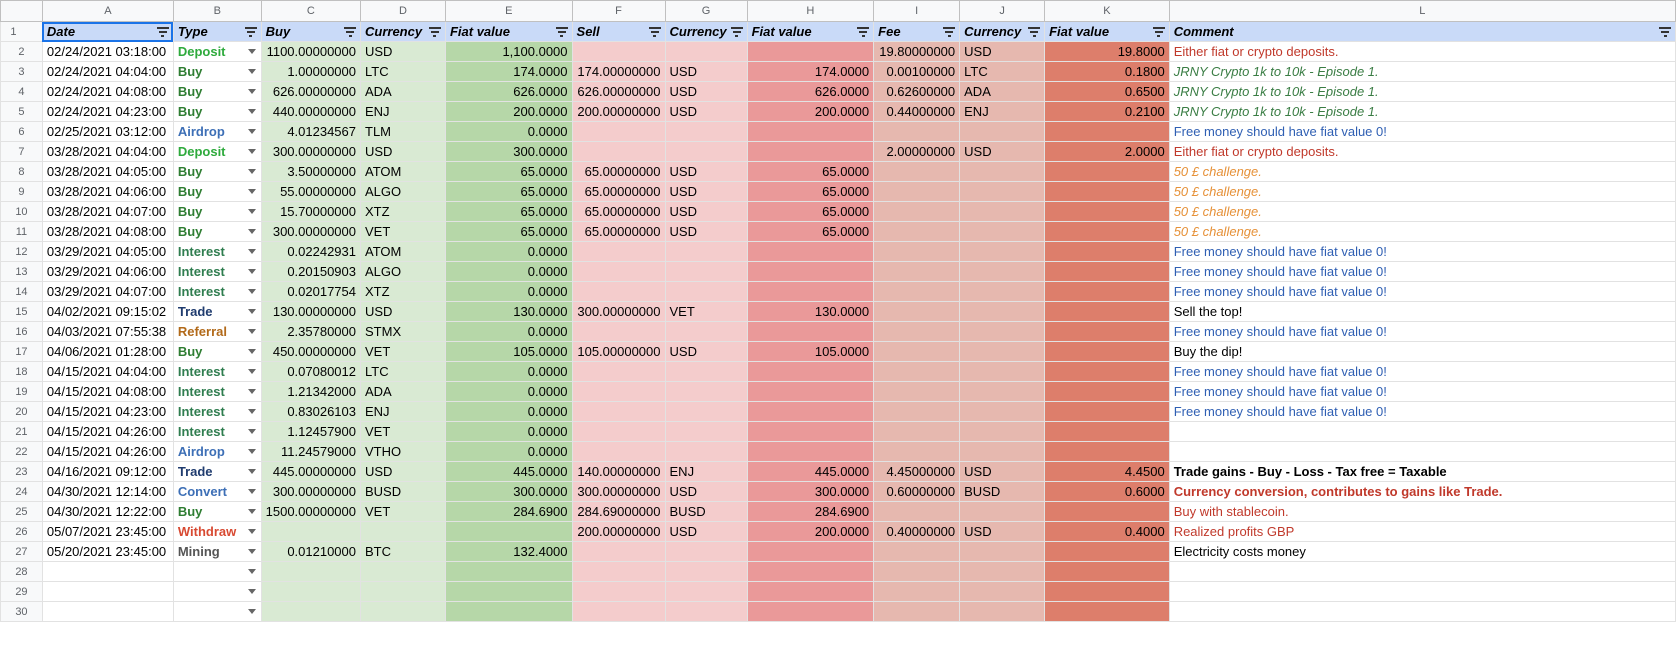 The width and height of the screenshot is (1676, 659). I want to click on cell-comment: 50 £ challenge., so click(1422, 191).